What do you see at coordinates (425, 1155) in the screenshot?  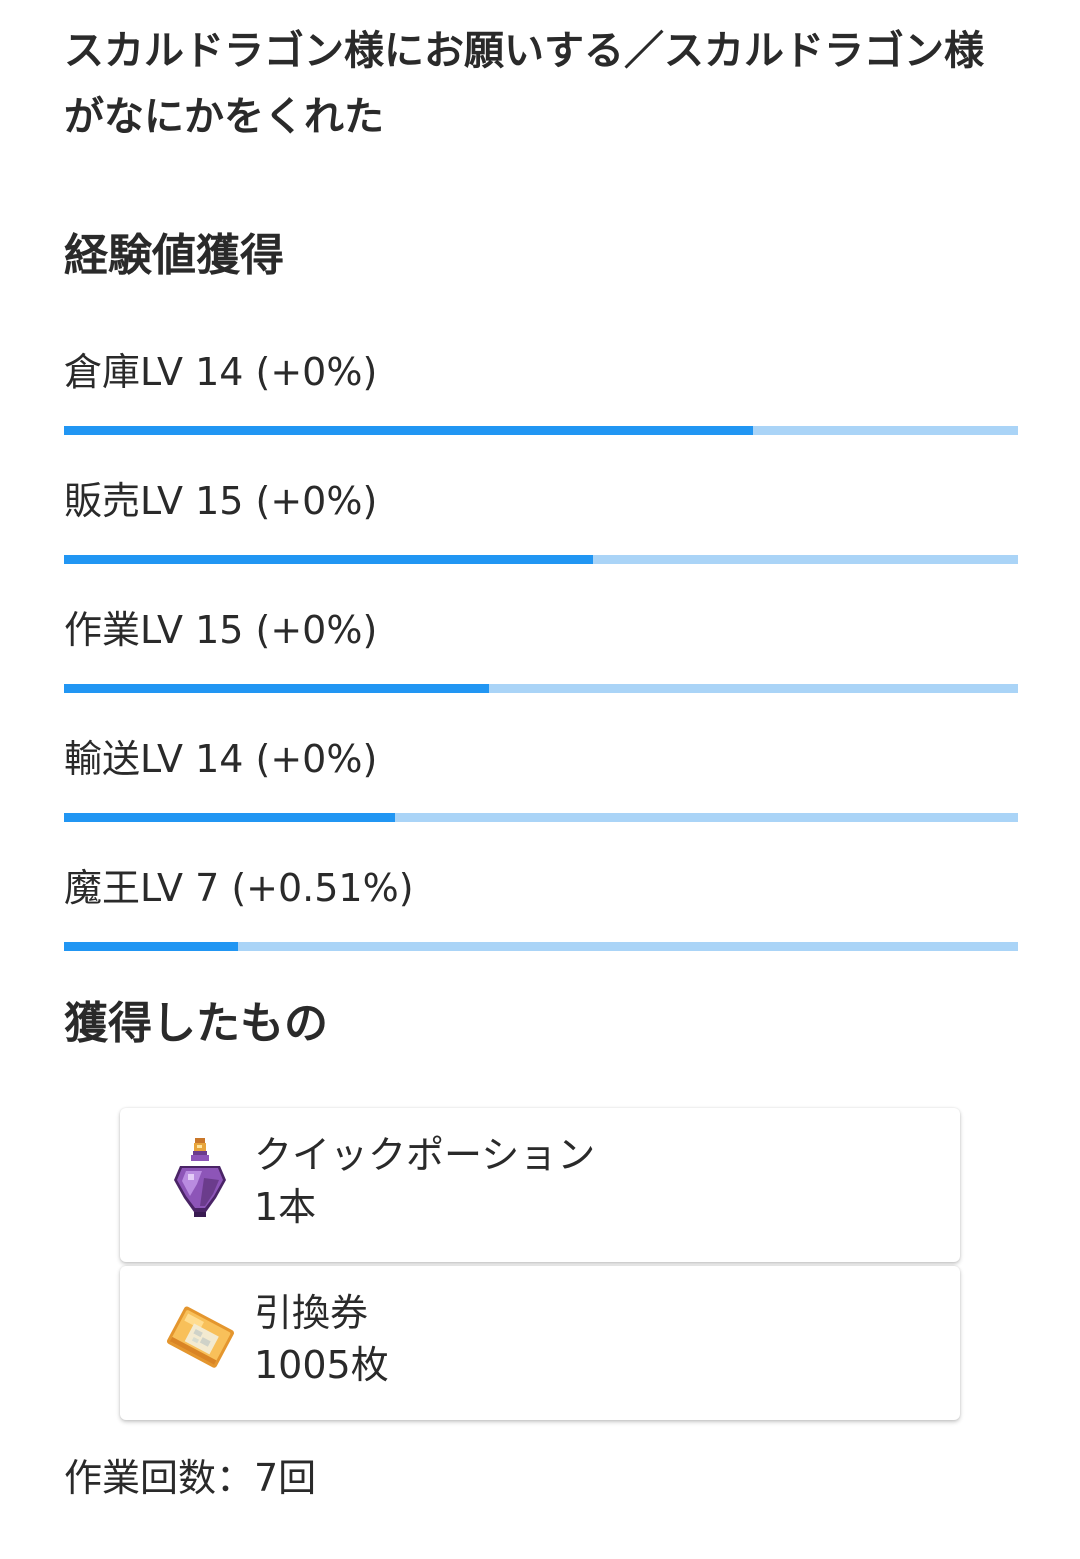 I see `item-name: クイックポーション` at bounding box center [425, 1155].